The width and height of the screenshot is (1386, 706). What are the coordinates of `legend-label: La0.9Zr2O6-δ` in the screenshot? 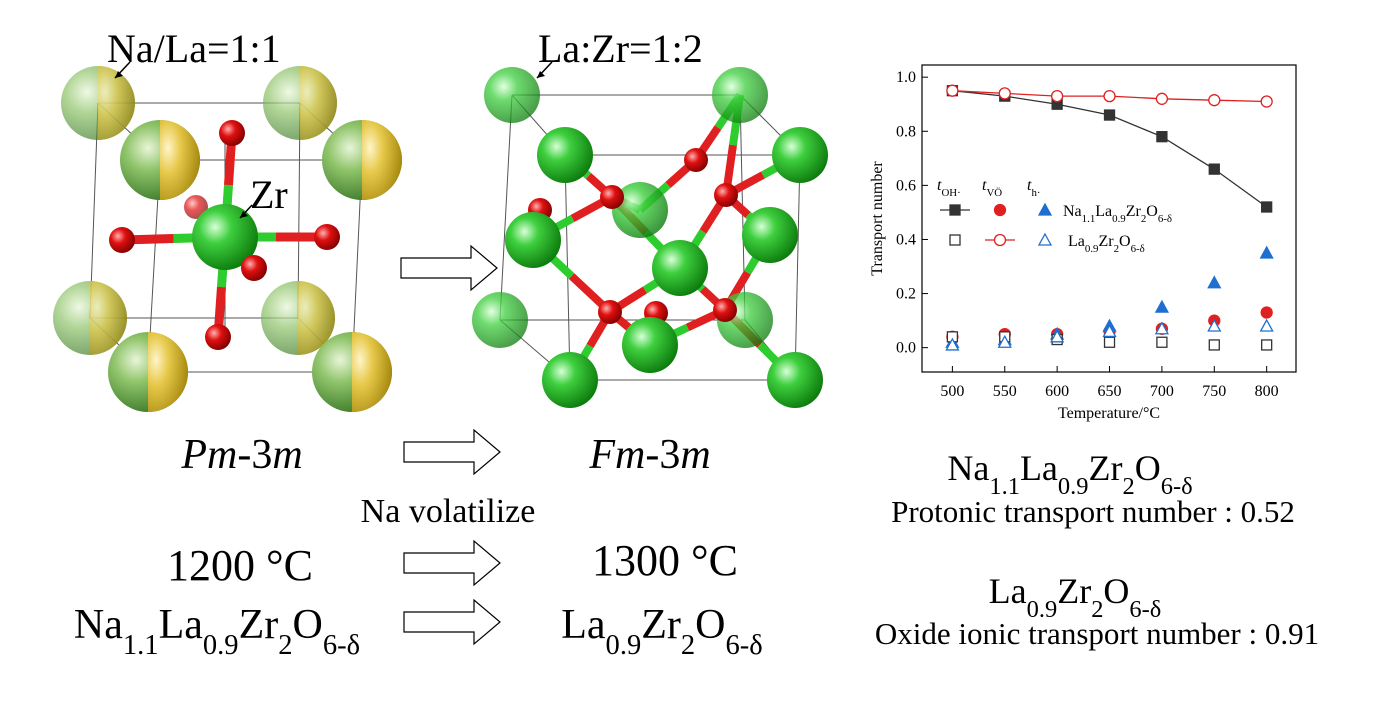 It's located at (1106, 244).